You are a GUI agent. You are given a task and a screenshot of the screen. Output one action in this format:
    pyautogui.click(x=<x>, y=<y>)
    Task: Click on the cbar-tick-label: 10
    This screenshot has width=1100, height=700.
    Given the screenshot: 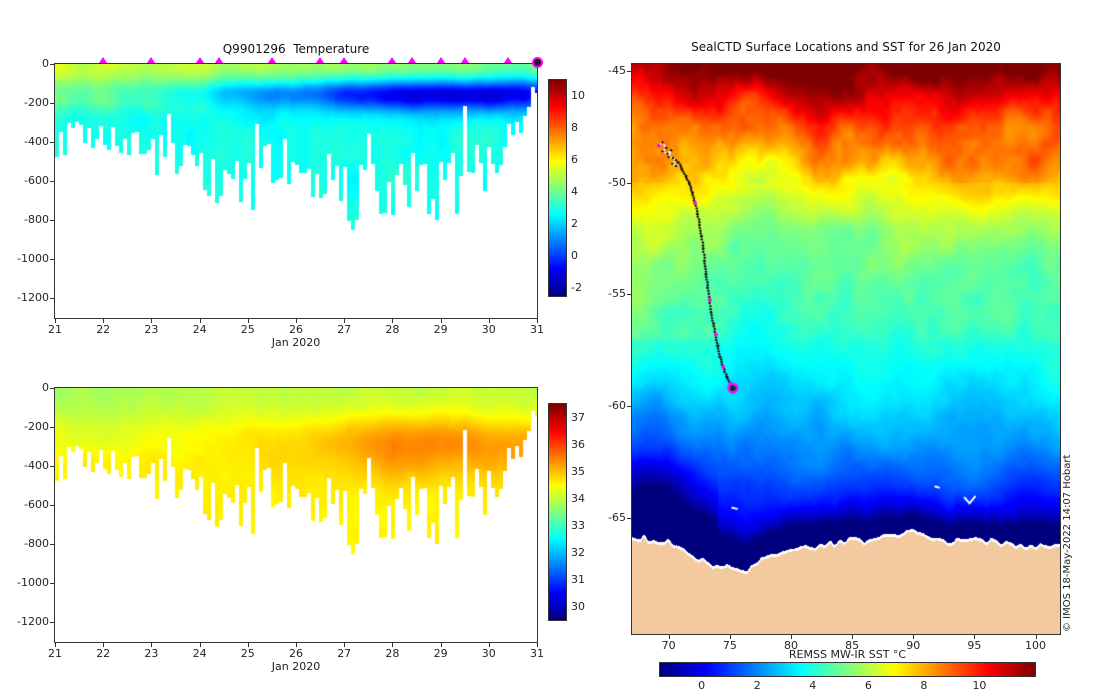 What is the action you would take?
    pyautogui.click(x=578, y=95)
    